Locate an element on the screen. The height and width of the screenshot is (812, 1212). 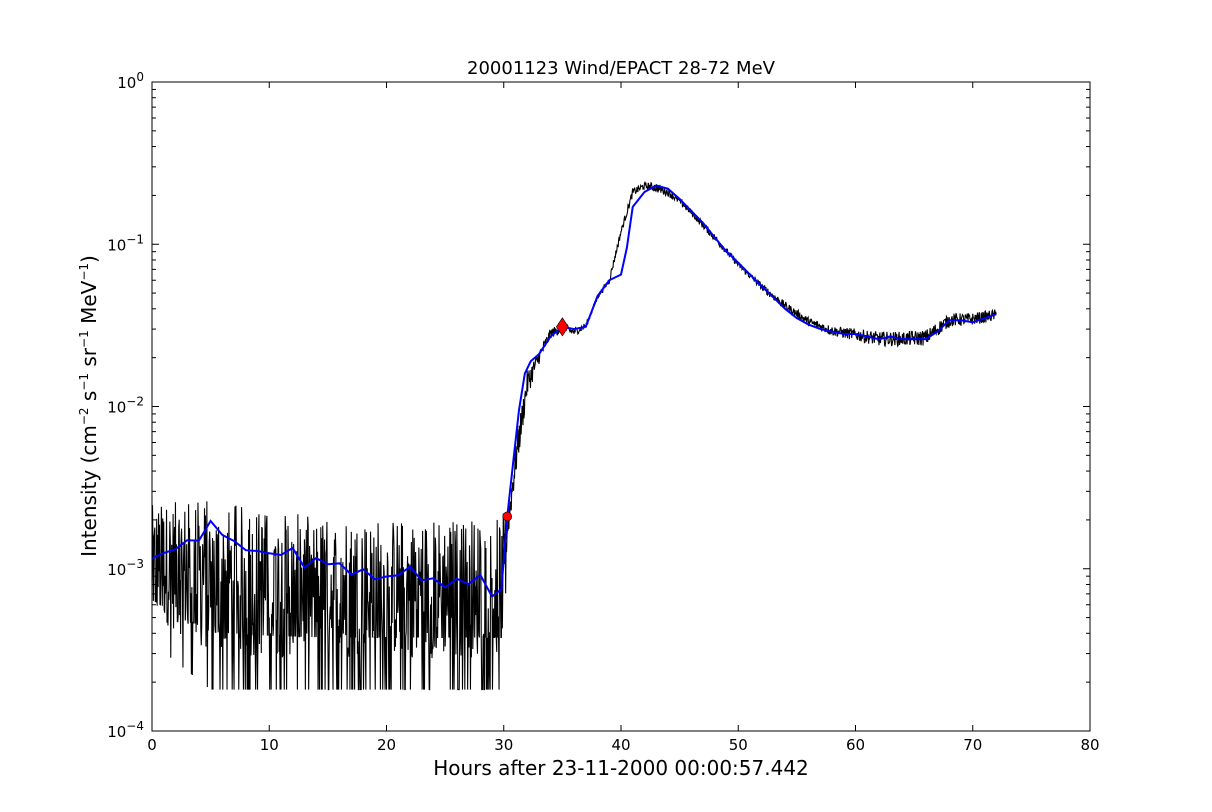
marker-layer is located at coordinates (535, 419).